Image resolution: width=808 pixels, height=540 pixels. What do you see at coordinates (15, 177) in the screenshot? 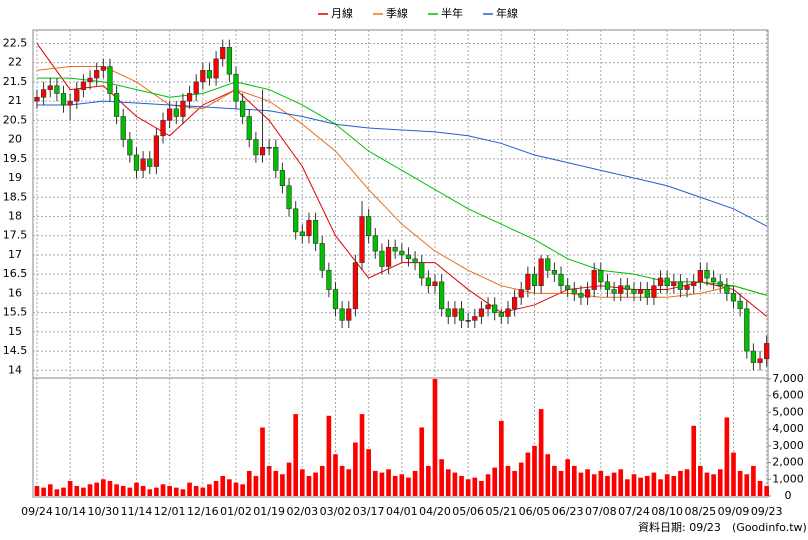
I see `y-tick-label: 19` at bounding box center [15, 177].